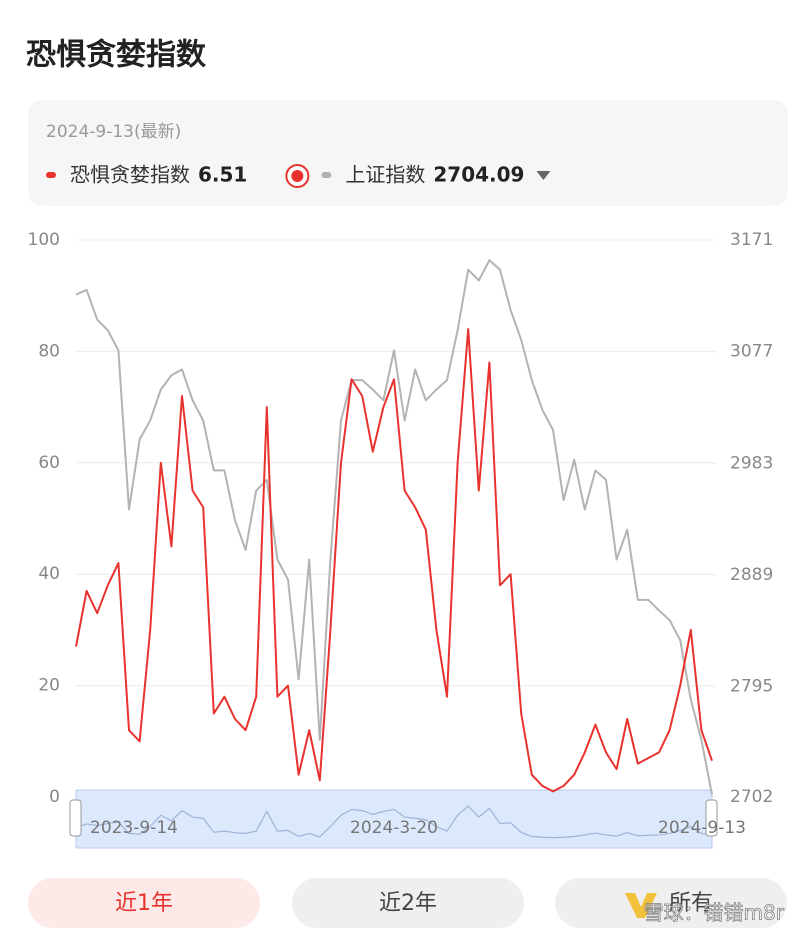  I want to click on y2-tick-label: 2702, so click(751, 797).